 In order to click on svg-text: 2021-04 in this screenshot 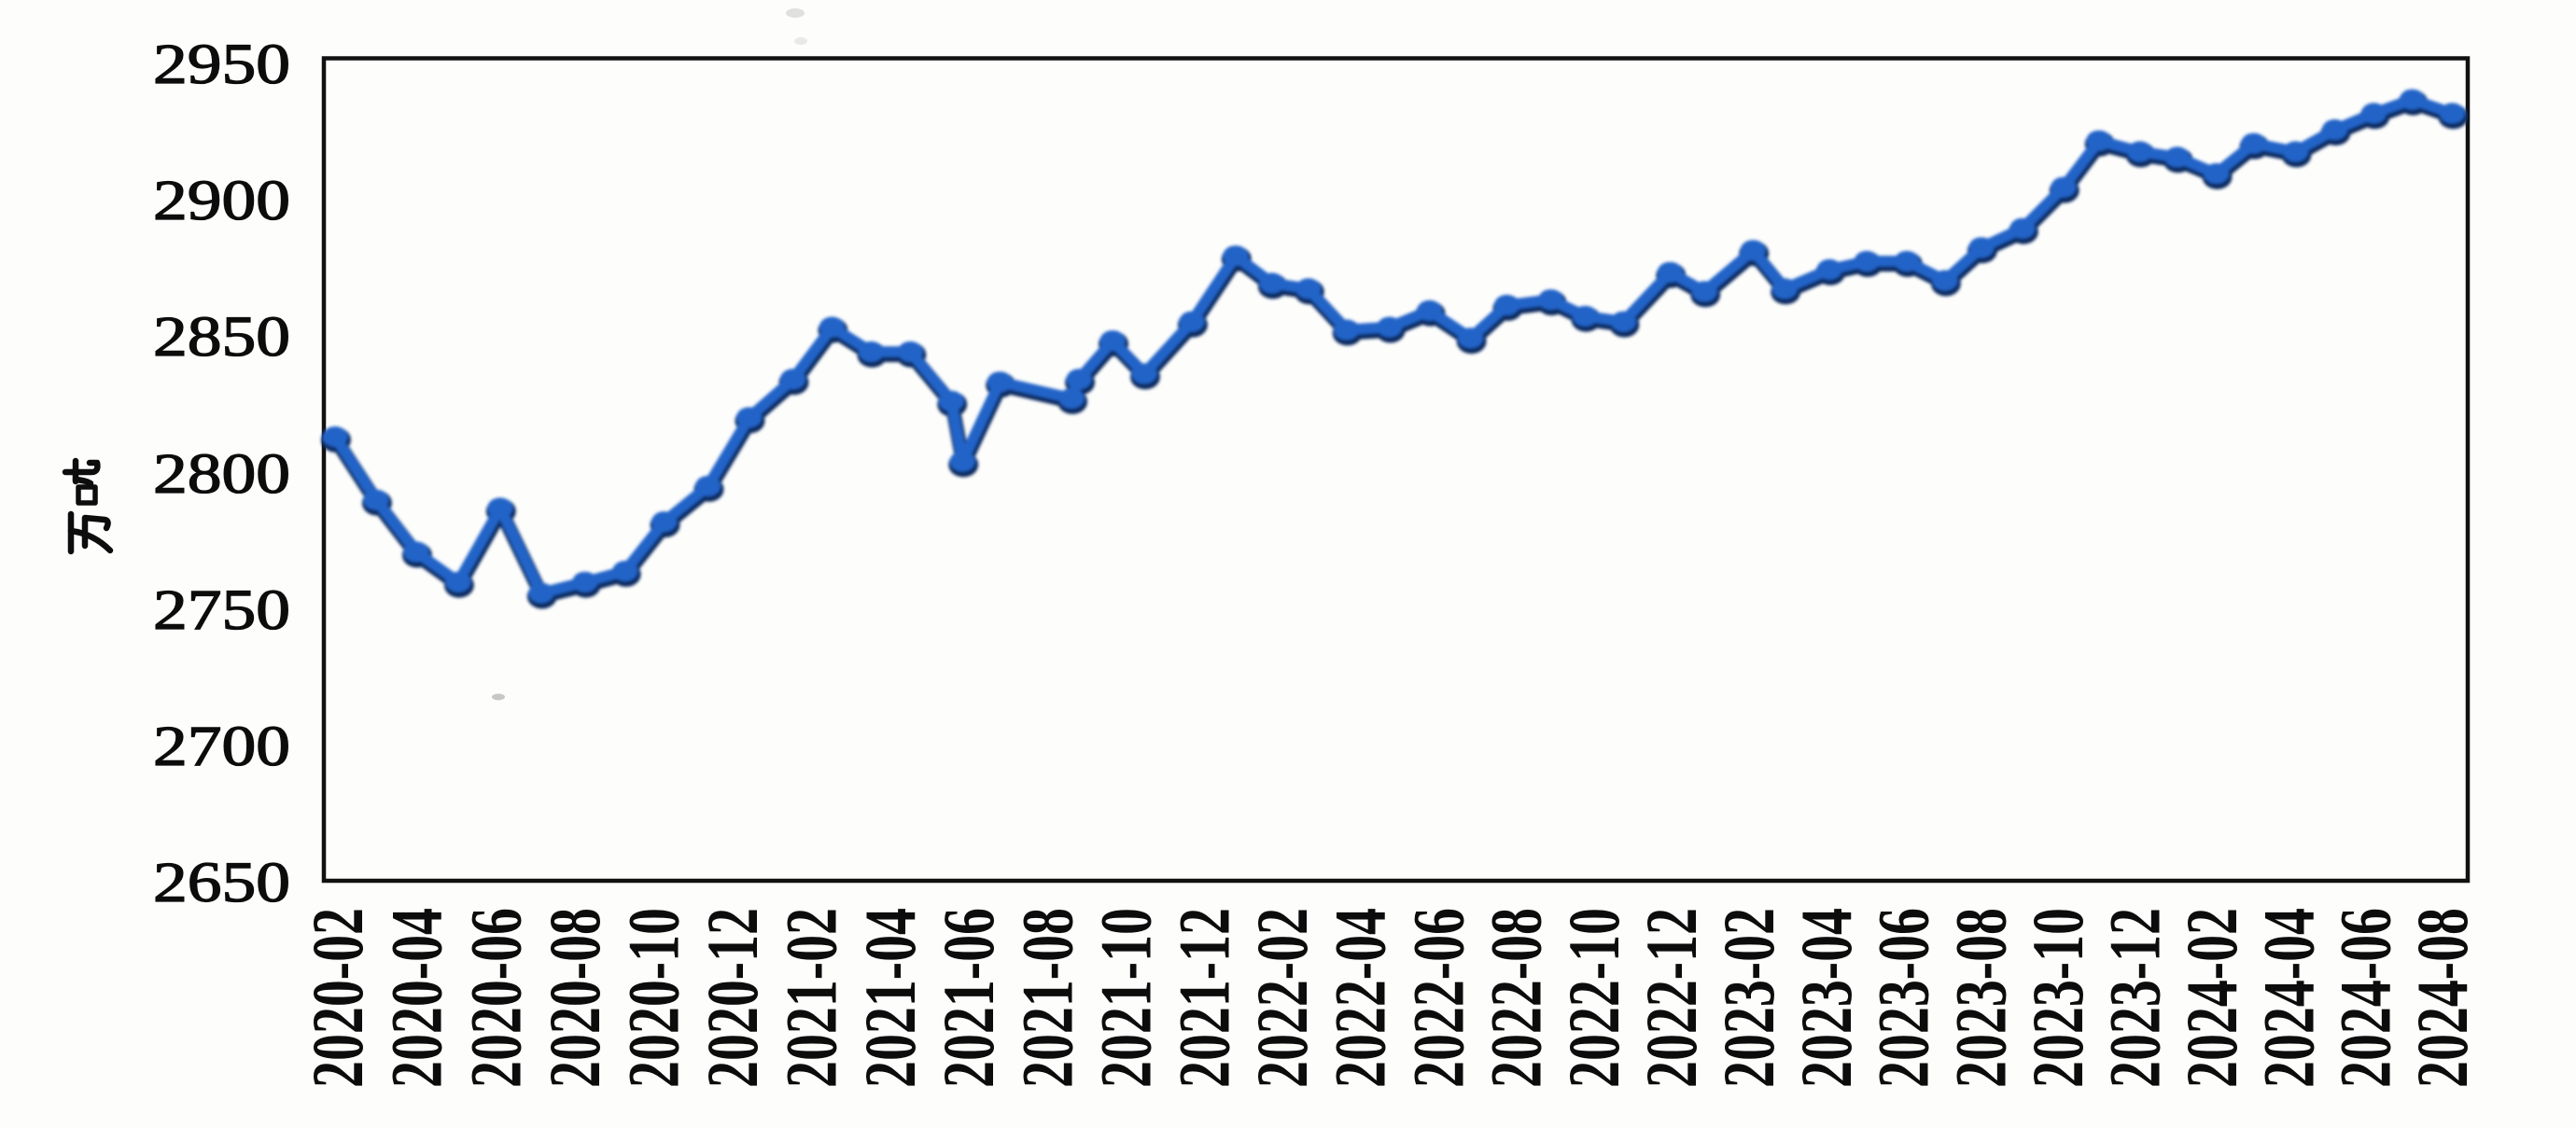, I will do `click(891, 998)`.